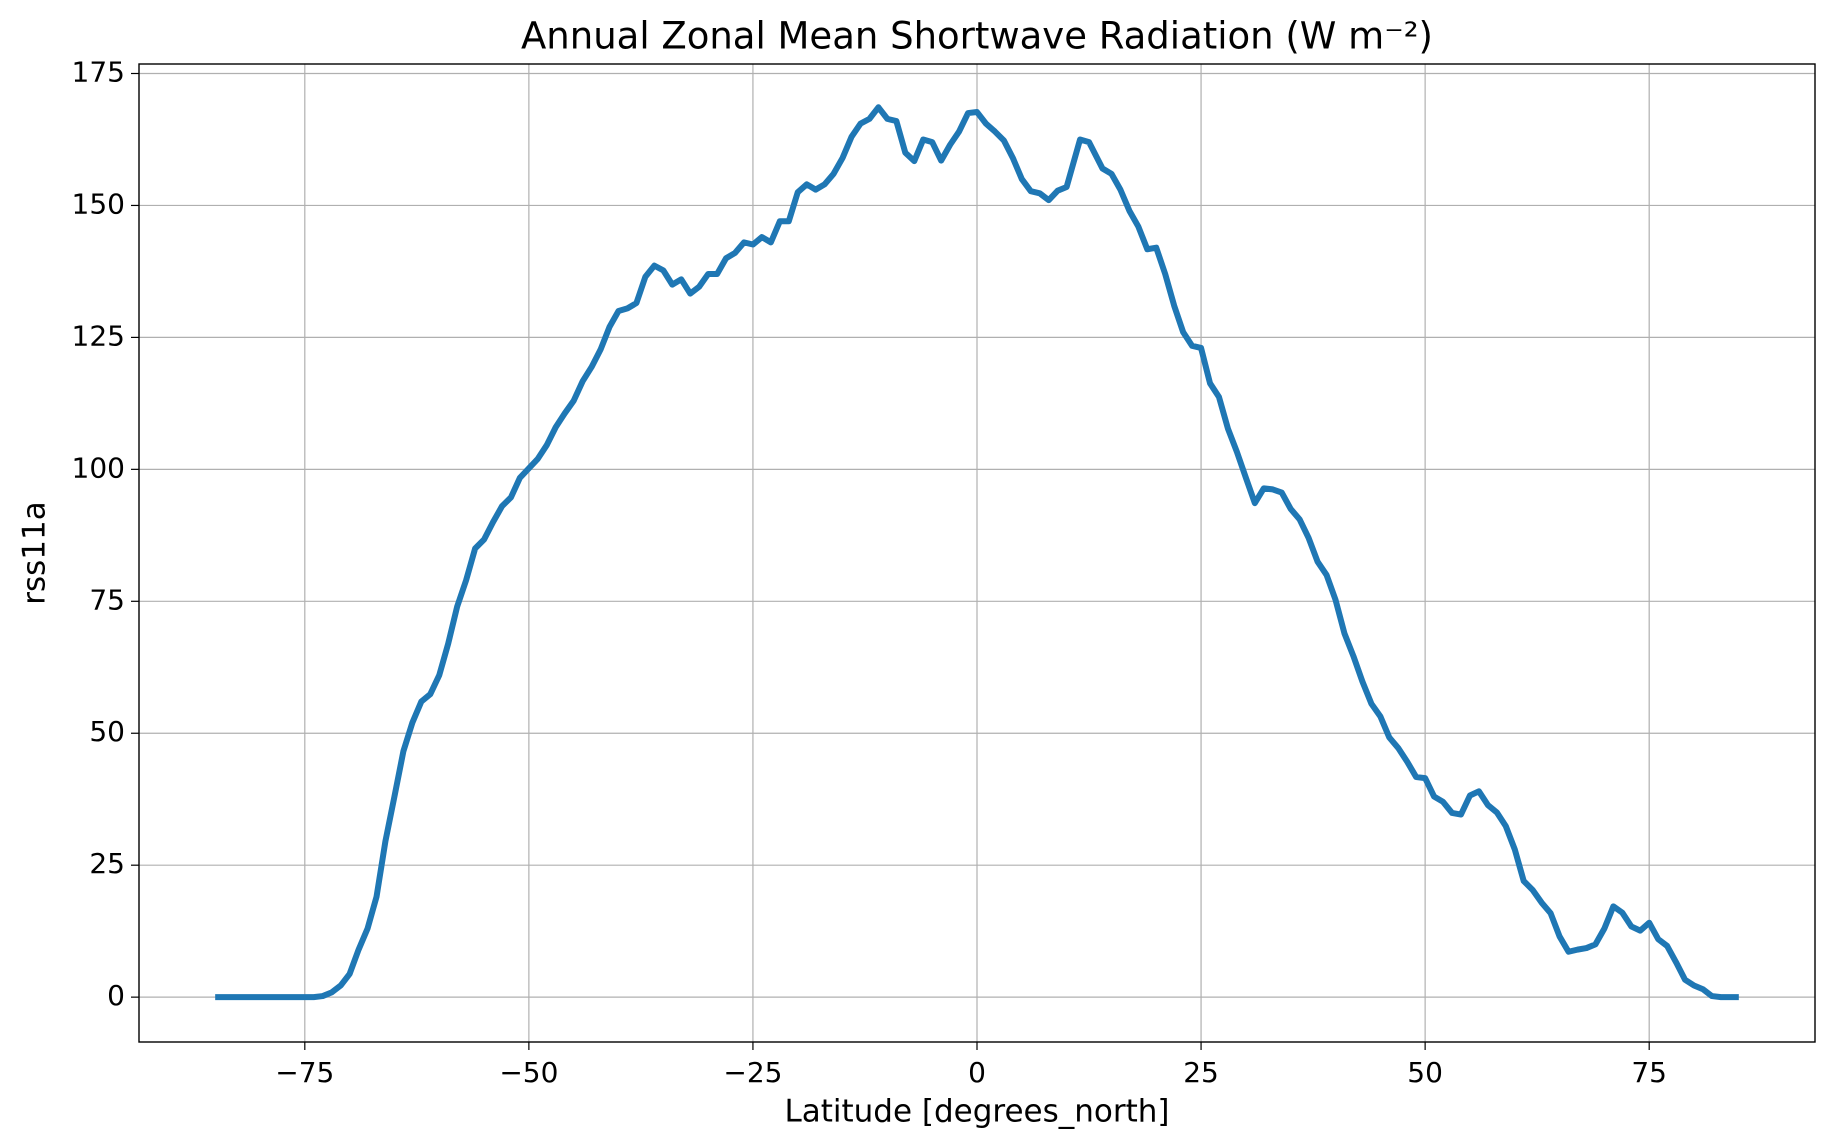 This screenshot has width=1827, height=1148. What do you see at coordinates (977, 1072) in the screenshot?
I see `x-tick-label: 0` at bounding box center [977, 1072].